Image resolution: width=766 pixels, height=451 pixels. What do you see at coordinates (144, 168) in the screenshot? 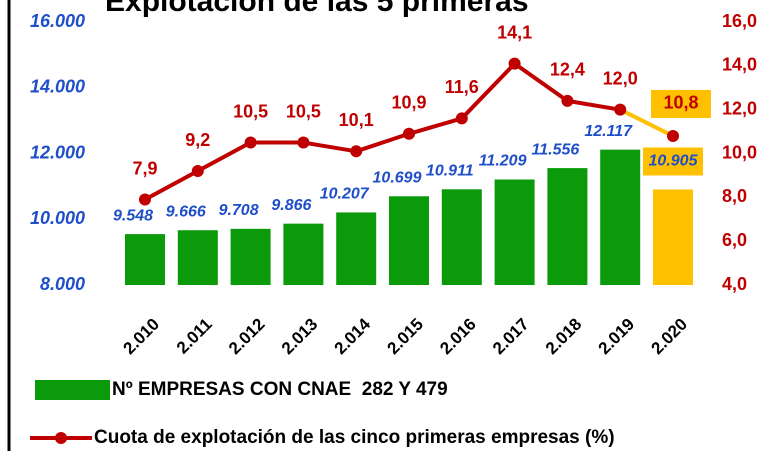
I see `line-value-label: 7,9` at bounding box center [144, 168].